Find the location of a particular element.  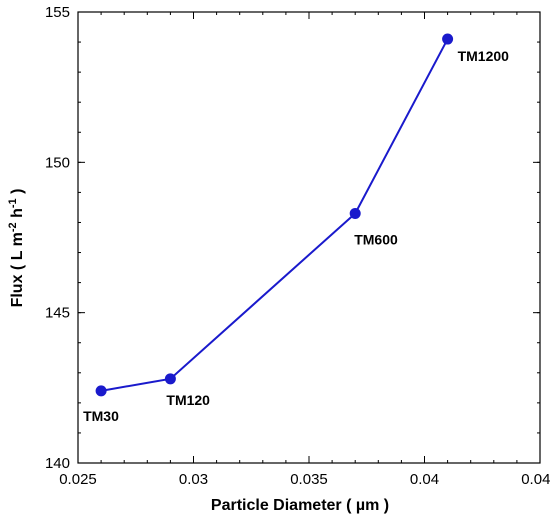

data-point-label: TM1200 is located at coordinates (484, 56).